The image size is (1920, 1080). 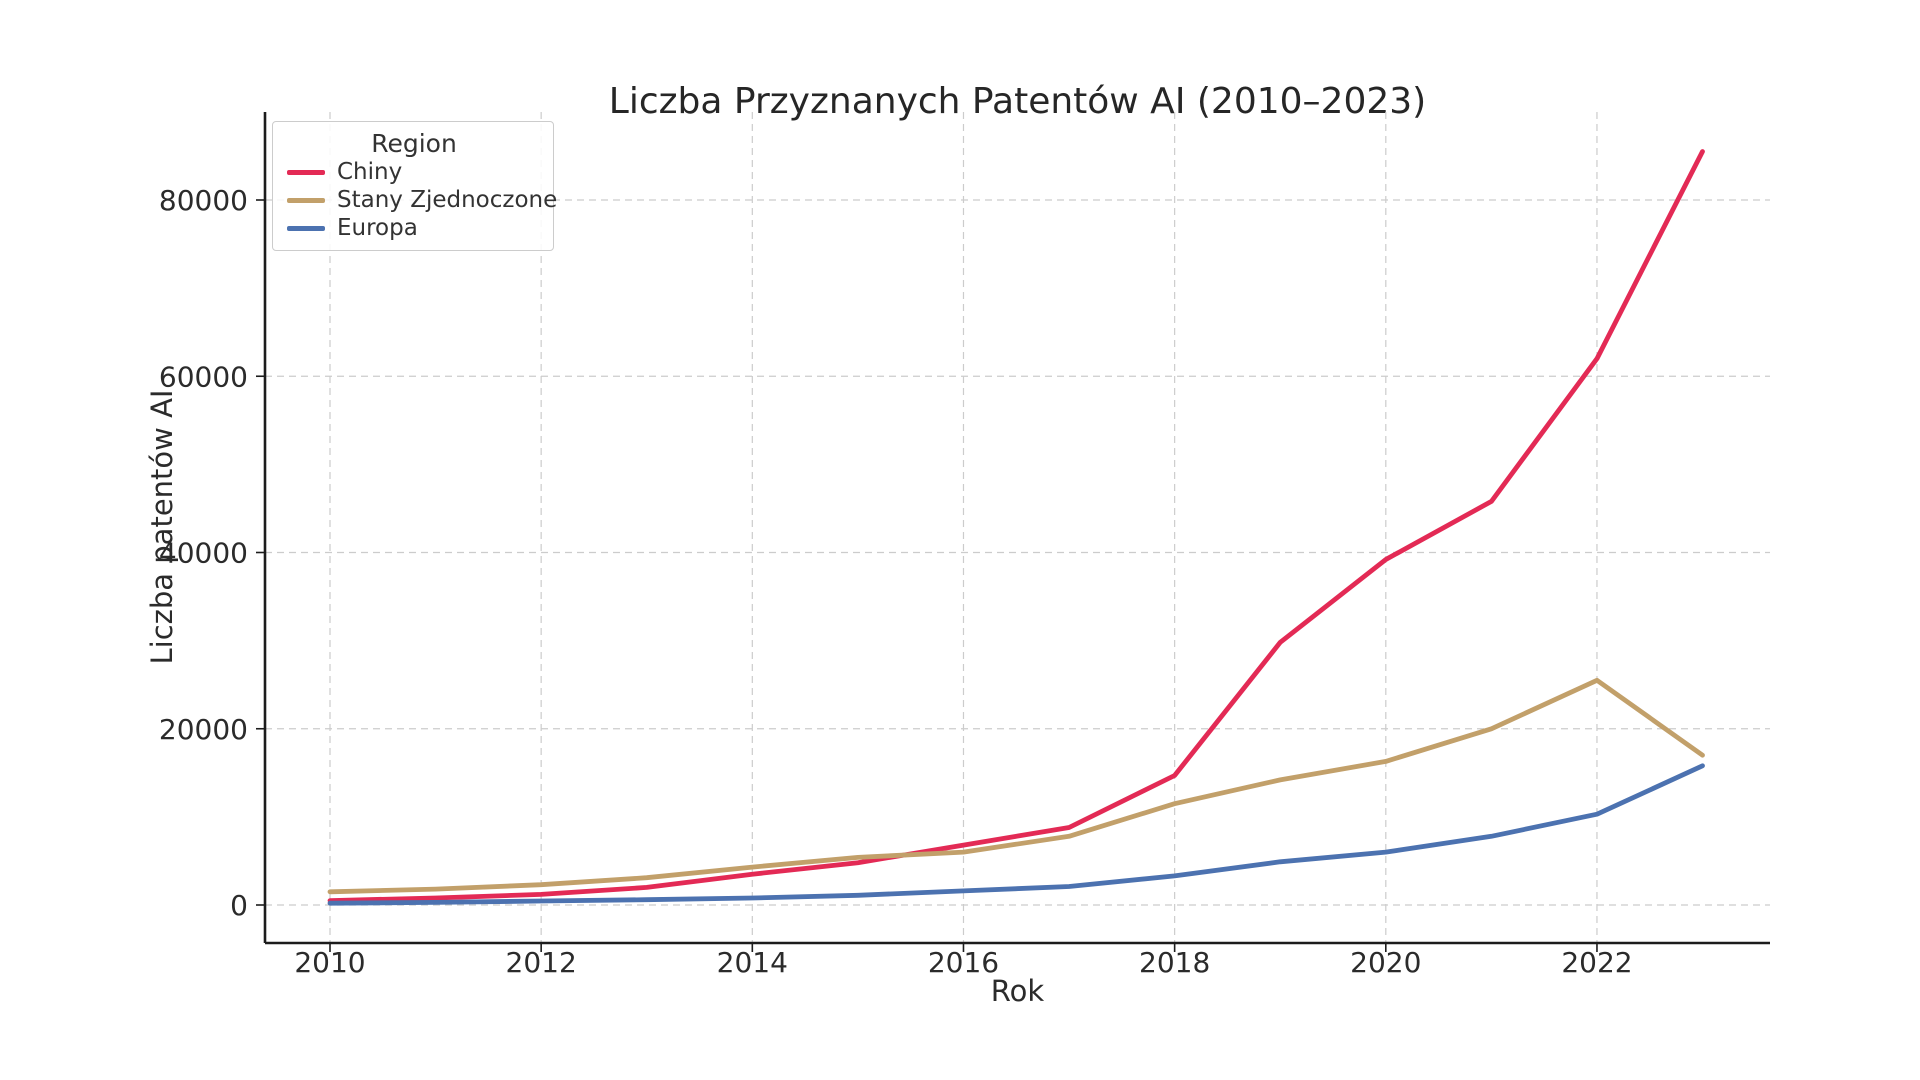 What do you see at coordinates (1174, 962) in the screenshot?
I see `x-tick-label: 2018` at bounding box center [1174, 962].